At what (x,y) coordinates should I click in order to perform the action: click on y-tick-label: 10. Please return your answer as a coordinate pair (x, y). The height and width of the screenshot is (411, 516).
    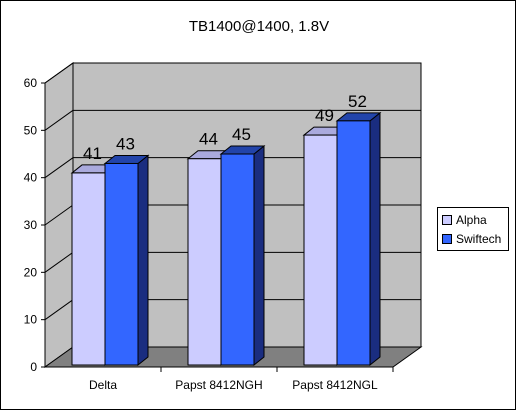
    Looking at the image, I should click on (31, 320).